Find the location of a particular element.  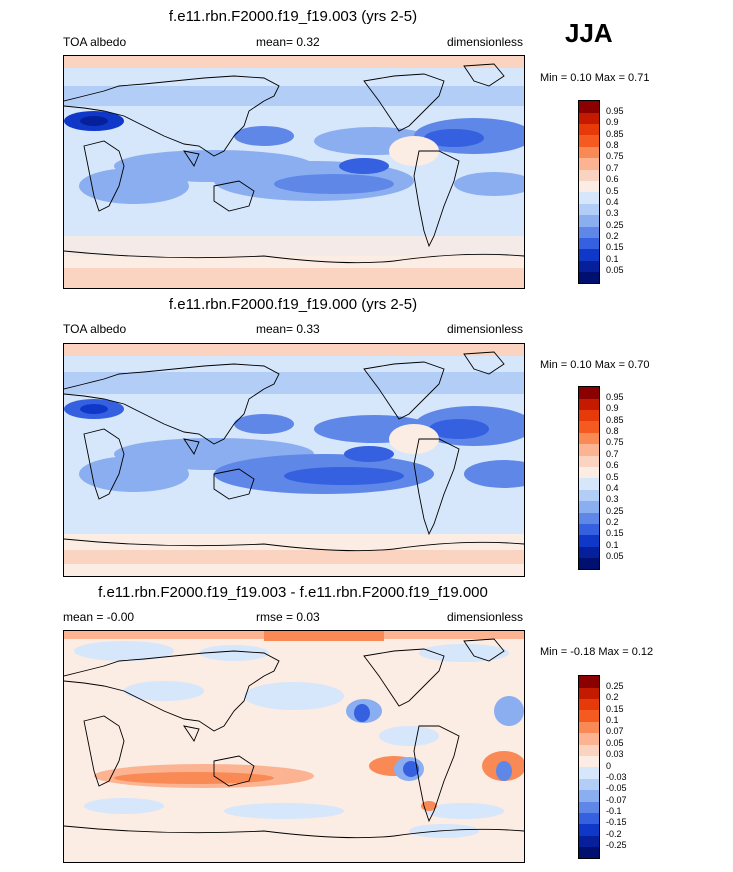

panel-3-minmax: Min = -0.18 Max = 0.12 is located at coordinates (597, 652).